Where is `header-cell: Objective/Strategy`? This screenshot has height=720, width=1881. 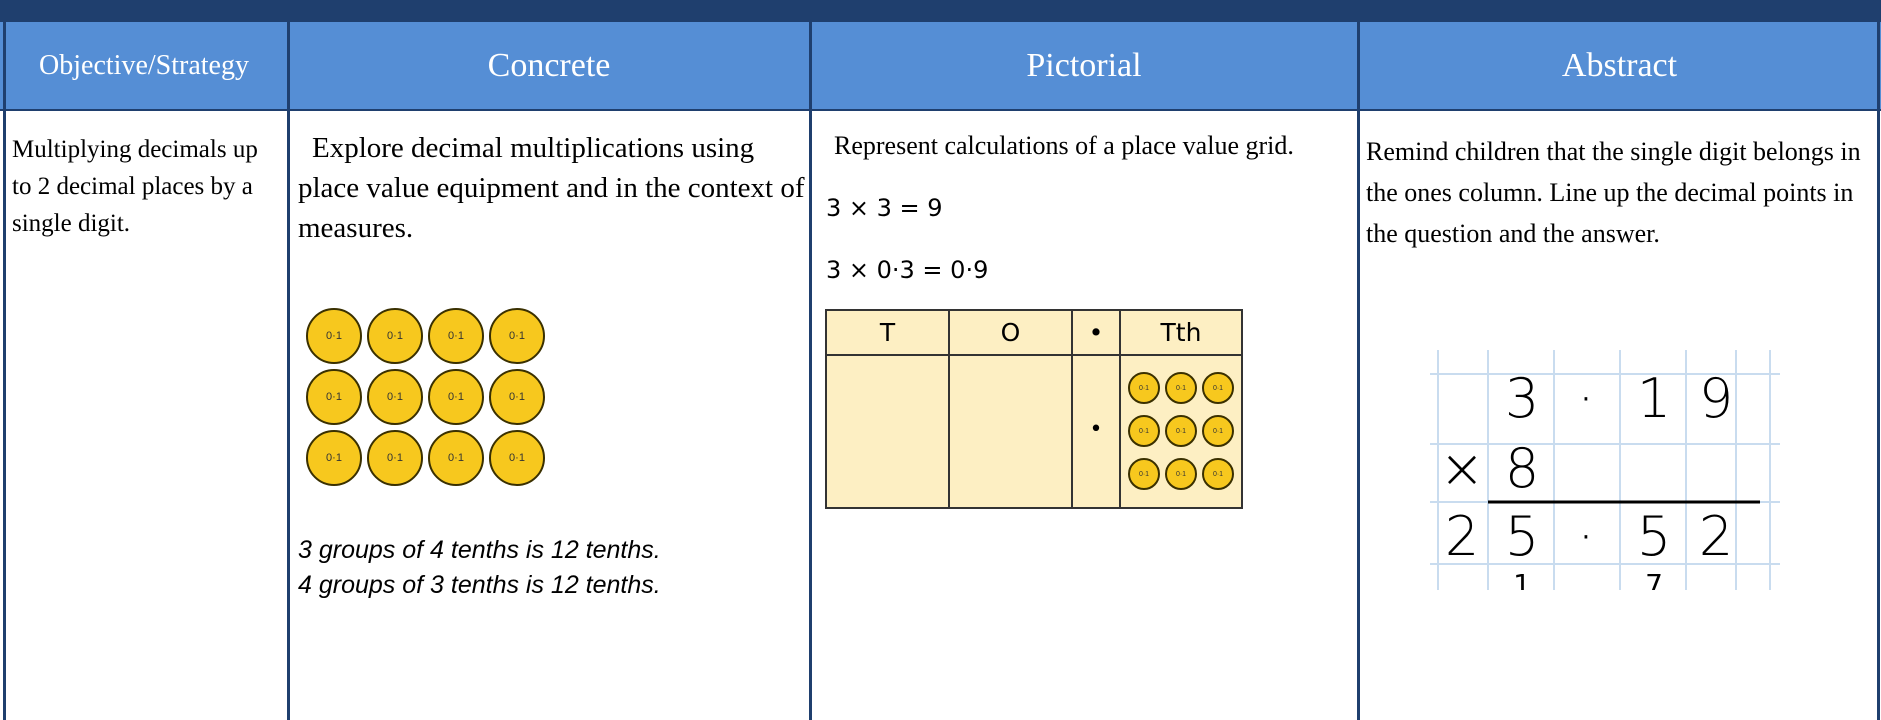
header-cell: Objective/Strategy is located at coordinates (144, 66).